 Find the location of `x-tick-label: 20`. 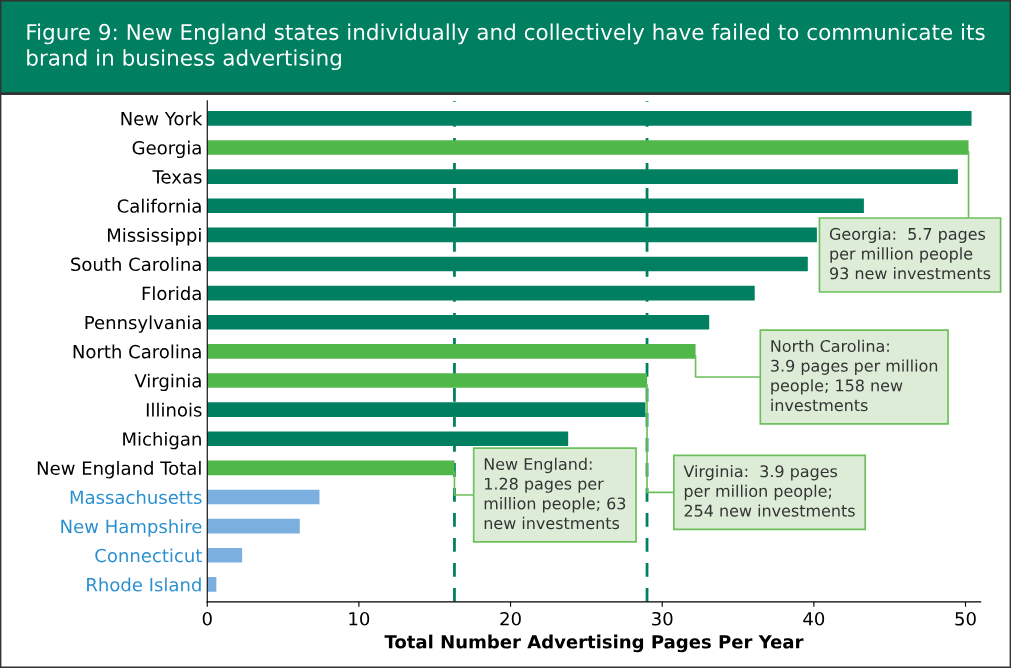

x-tick-label: 20 is located at coordinates (510, 618).